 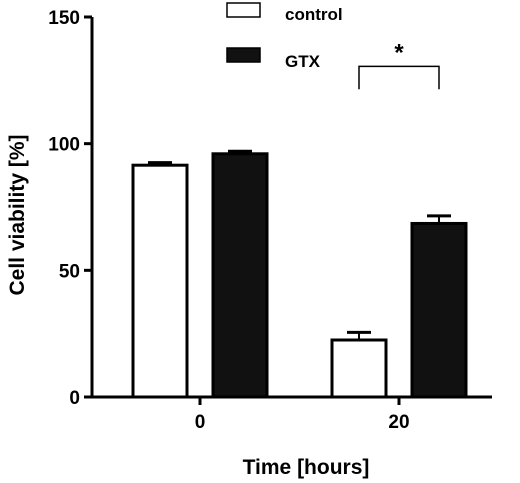 What do you see at coordinates (314, 14) in the screenshot?
I see `legend-label-control: control` at bounding box center [314, 14].